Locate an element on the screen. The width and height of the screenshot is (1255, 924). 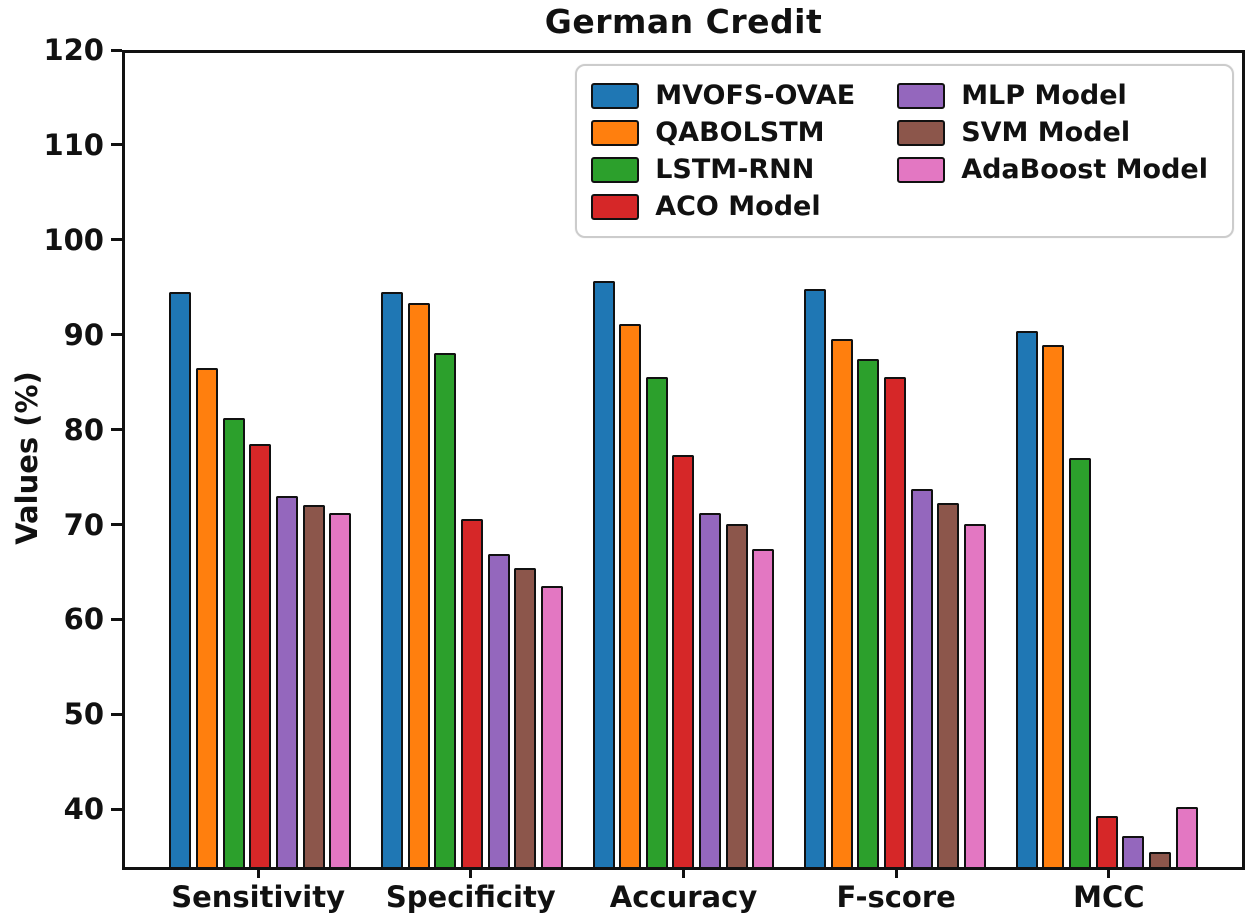
bar-svm-model-mcc is located at coordinates (1159, 859).